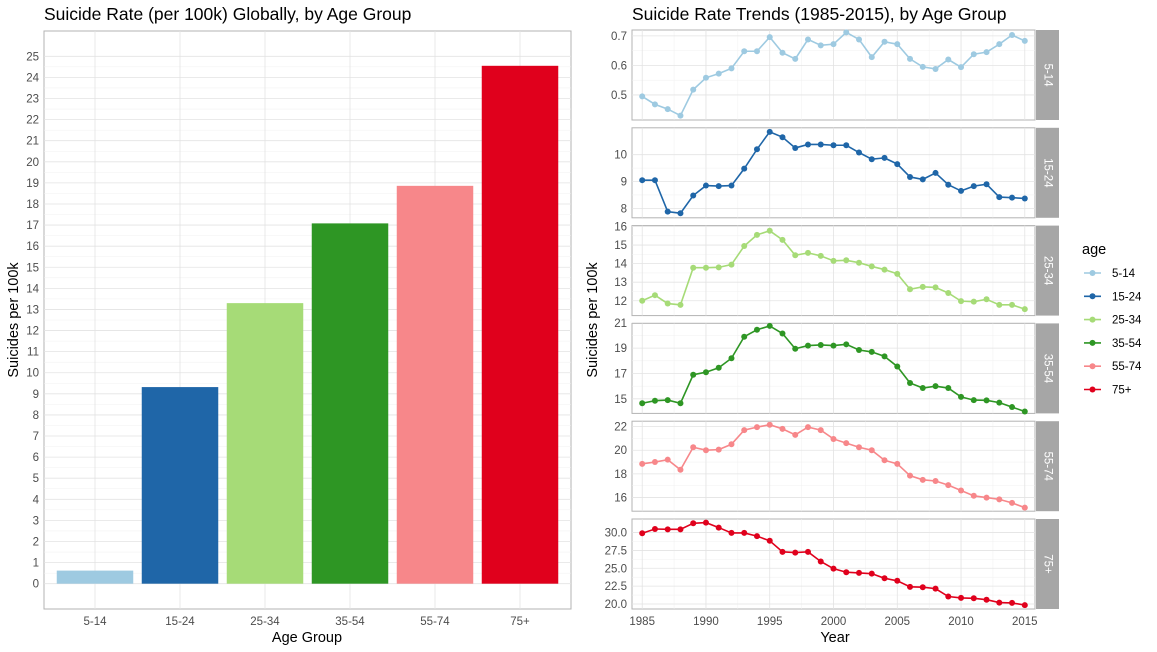 The image size is (1157, 652). I want to click on data-point-5-14-1990, so click(705, 77).